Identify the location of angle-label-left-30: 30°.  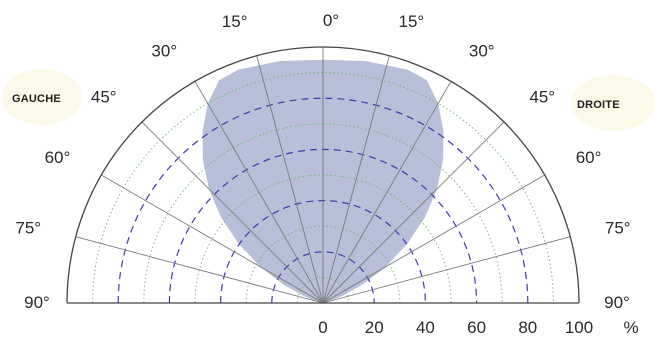
(164, 50).